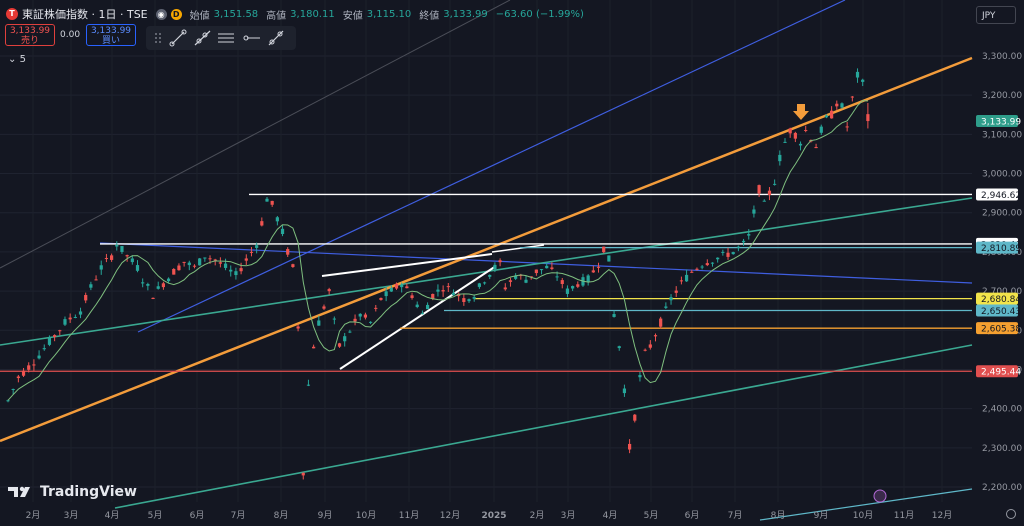  Describe the element at coordinates (72, 492) in the screenshot. I see `tradingview-logo: TradingView` at that location.